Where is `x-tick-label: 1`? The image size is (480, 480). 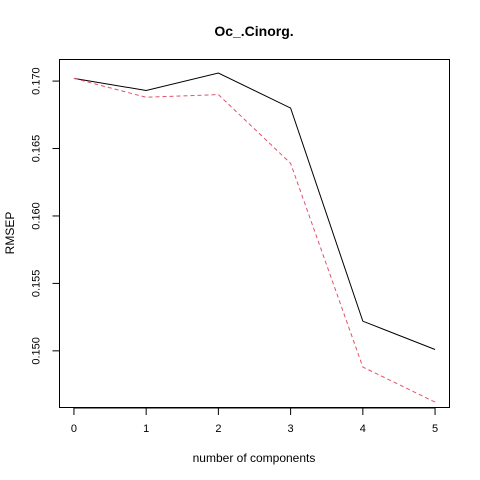 x-tick-label: 1 is located at coordinates (146, 429).